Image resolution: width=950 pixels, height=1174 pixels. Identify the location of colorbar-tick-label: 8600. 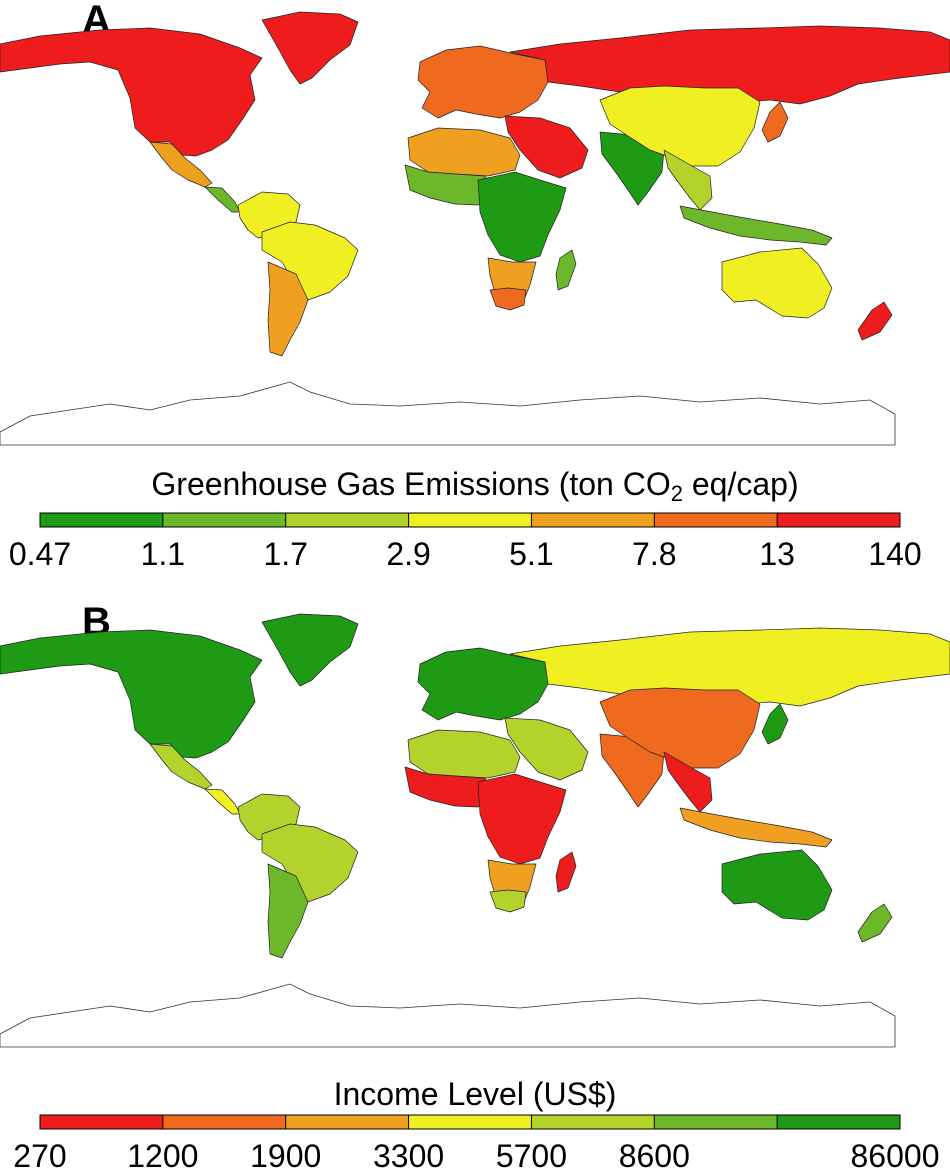
(654, 1156).